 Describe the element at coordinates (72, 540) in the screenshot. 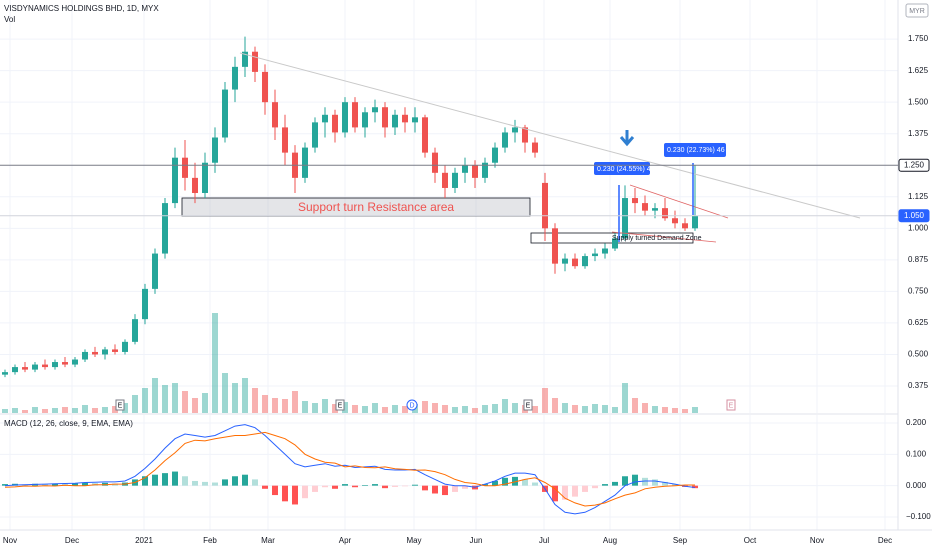

I see `x-tick-label: Dec` at that location.